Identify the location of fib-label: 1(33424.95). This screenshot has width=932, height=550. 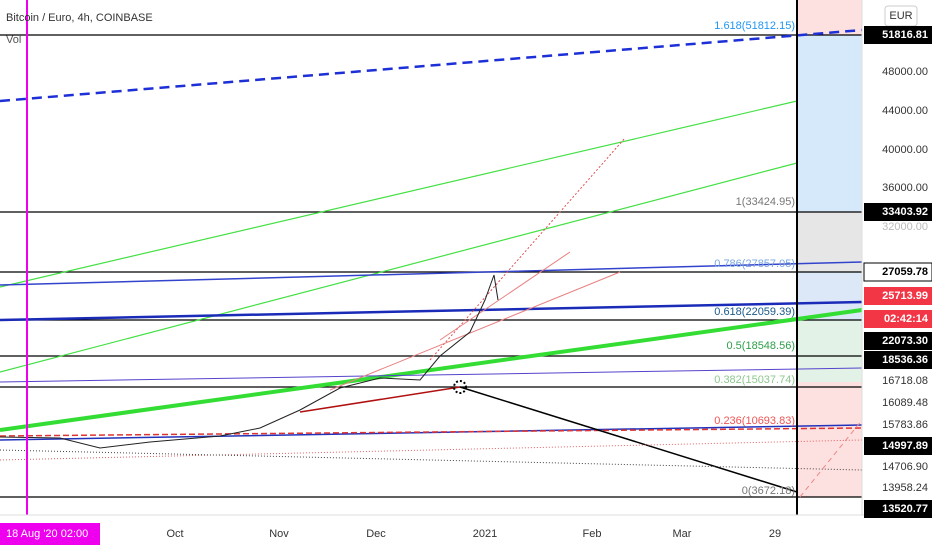
(765, 202).